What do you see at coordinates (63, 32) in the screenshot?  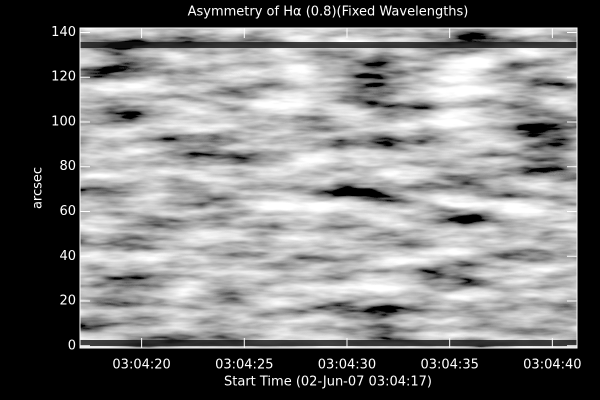 I see `y-tick-label: 140` at bounding box center [63, 32].